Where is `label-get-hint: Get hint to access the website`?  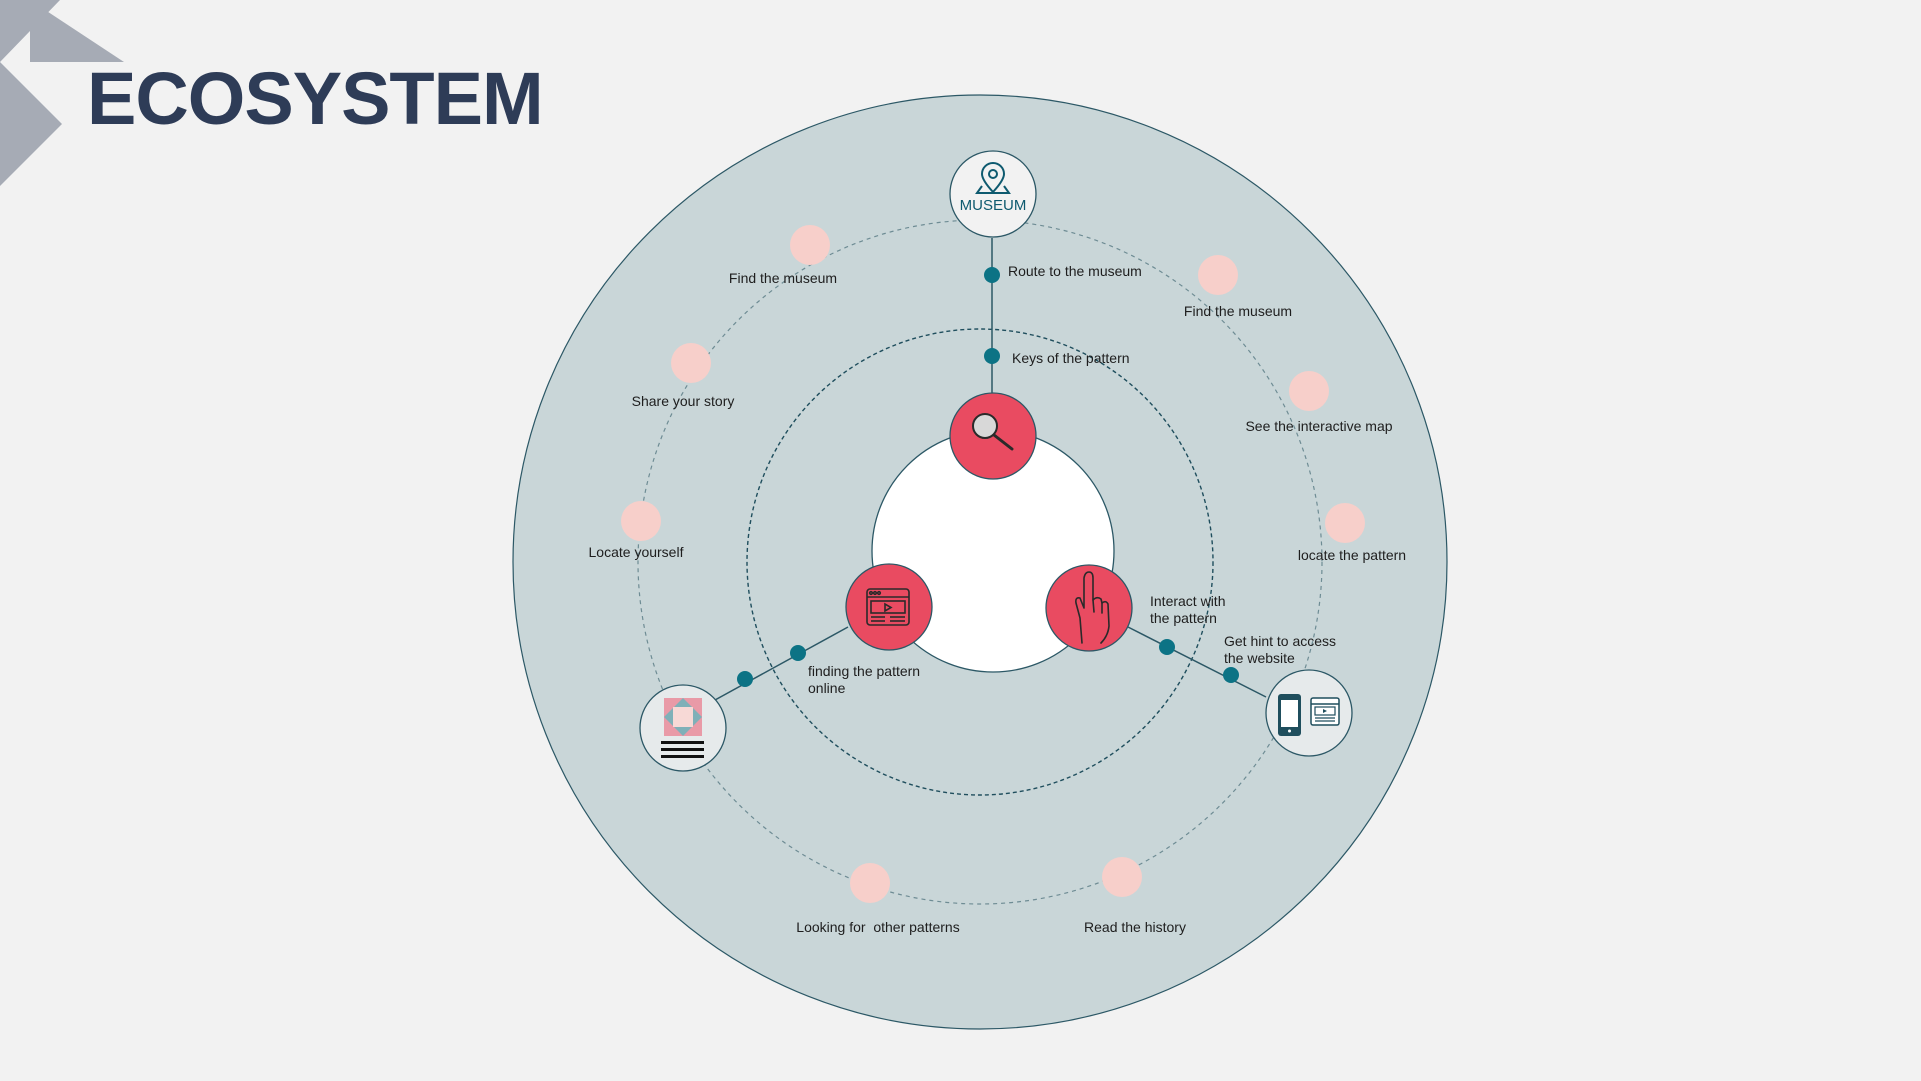 label-get-hint: Get hint to access the website is located at coordinates (1282, 649).